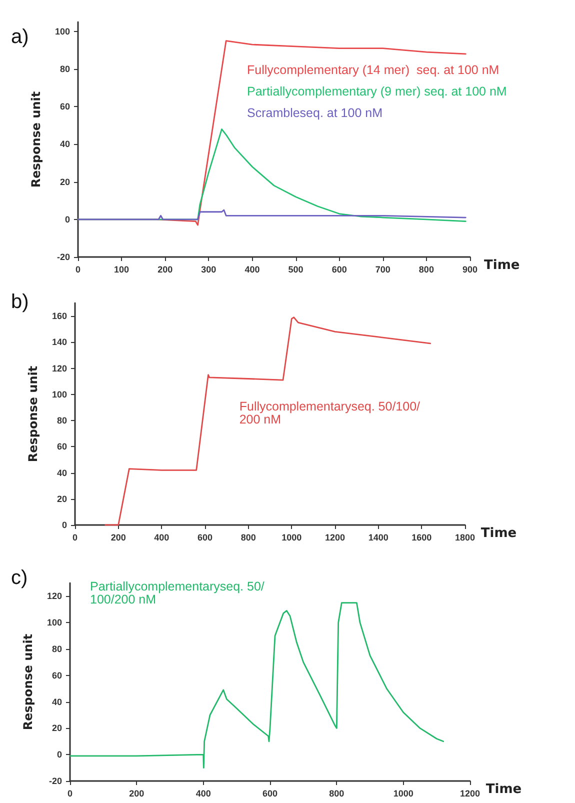 This screenshot has width=575, height=803. I want to click on x-tick-label: 700, so click(382, 269).